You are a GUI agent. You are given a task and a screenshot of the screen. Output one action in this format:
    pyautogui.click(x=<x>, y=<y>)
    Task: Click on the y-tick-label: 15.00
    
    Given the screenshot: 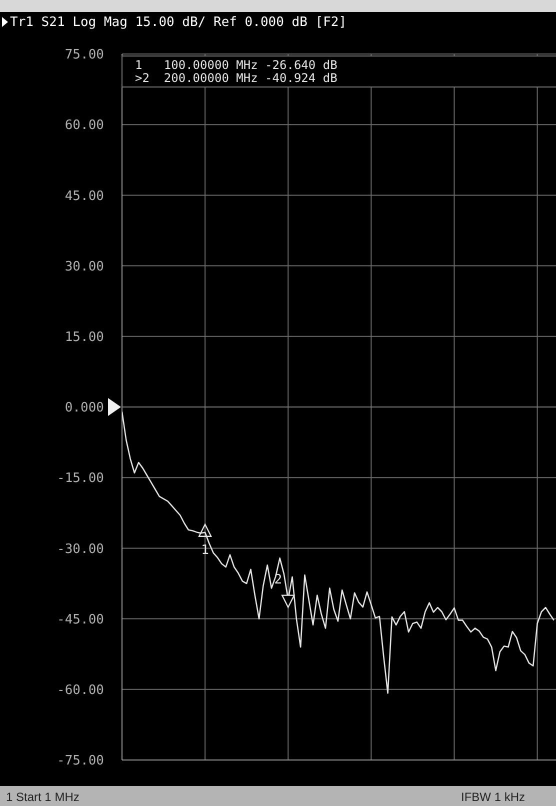 What is the action you would take?
    pyautogui.click(x=84, y=337)
    